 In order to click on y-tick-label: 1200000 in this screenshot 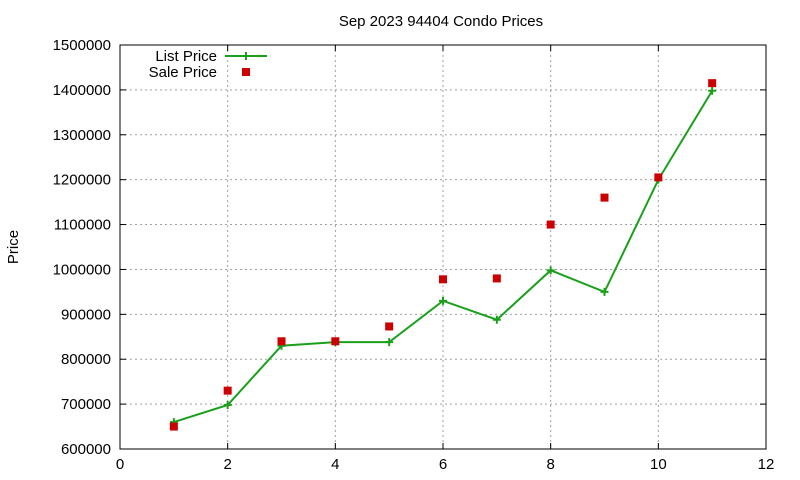, I will do `click(82, 180)`.